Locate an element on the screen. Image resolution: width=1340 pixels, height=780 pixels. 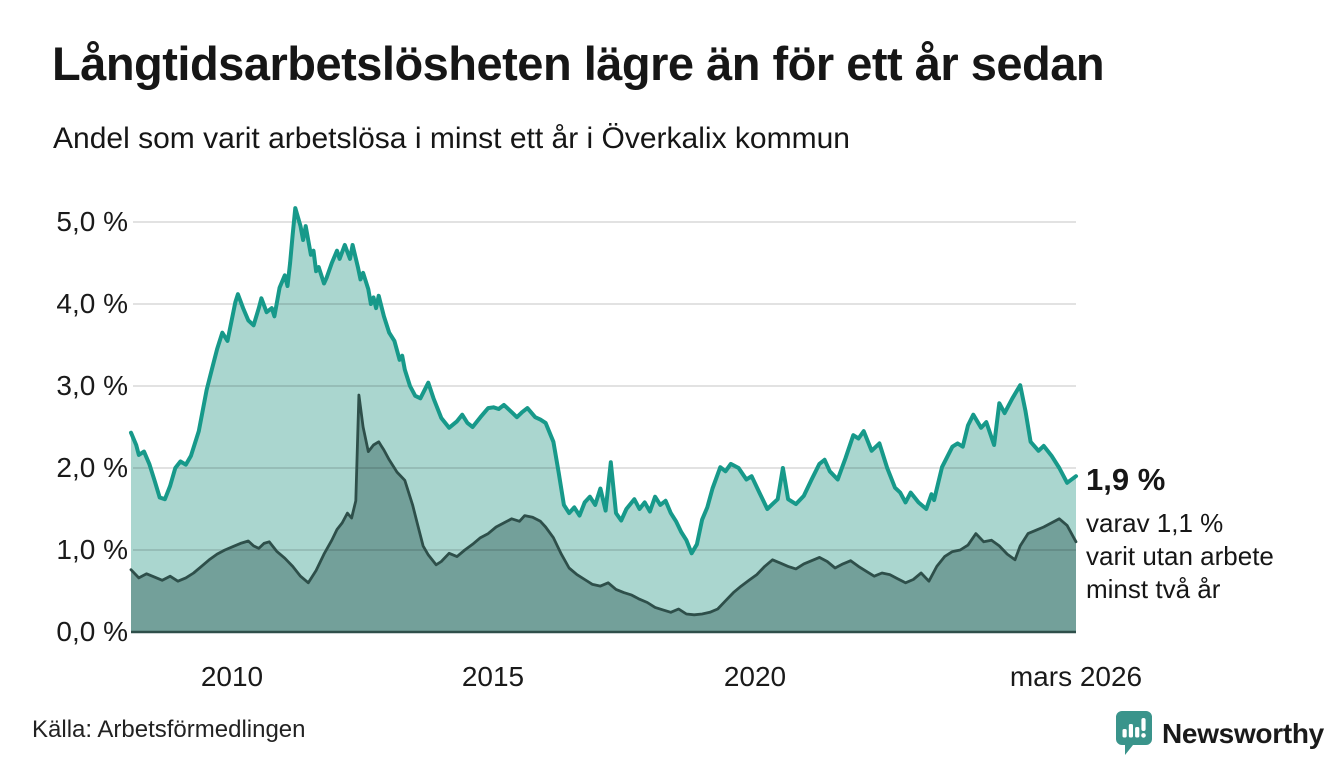
y-axis-tick-1: 1,0 % is located at coordinates (92, 549).